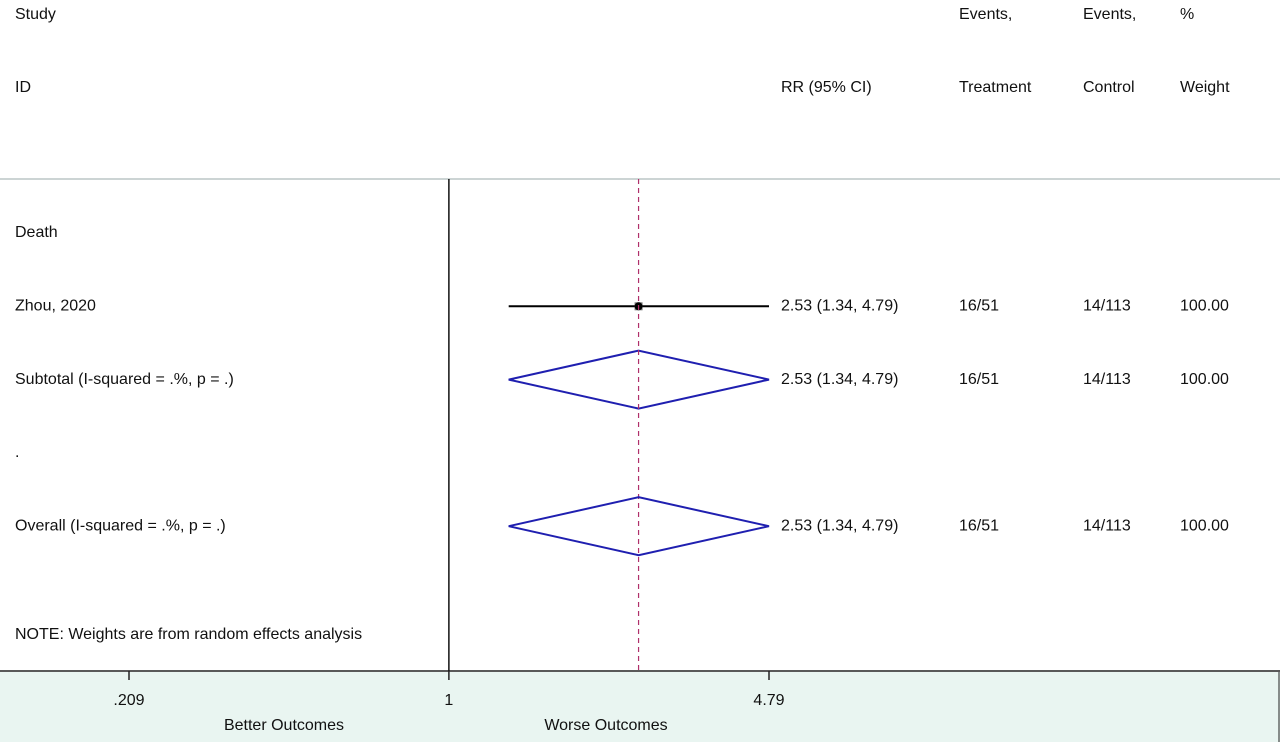 This screenshot has height=742, width=1280. Describe the element at coordinates (284, 725) in the screenshot. I see `x-axis-label: Better Outcomes` at that location.